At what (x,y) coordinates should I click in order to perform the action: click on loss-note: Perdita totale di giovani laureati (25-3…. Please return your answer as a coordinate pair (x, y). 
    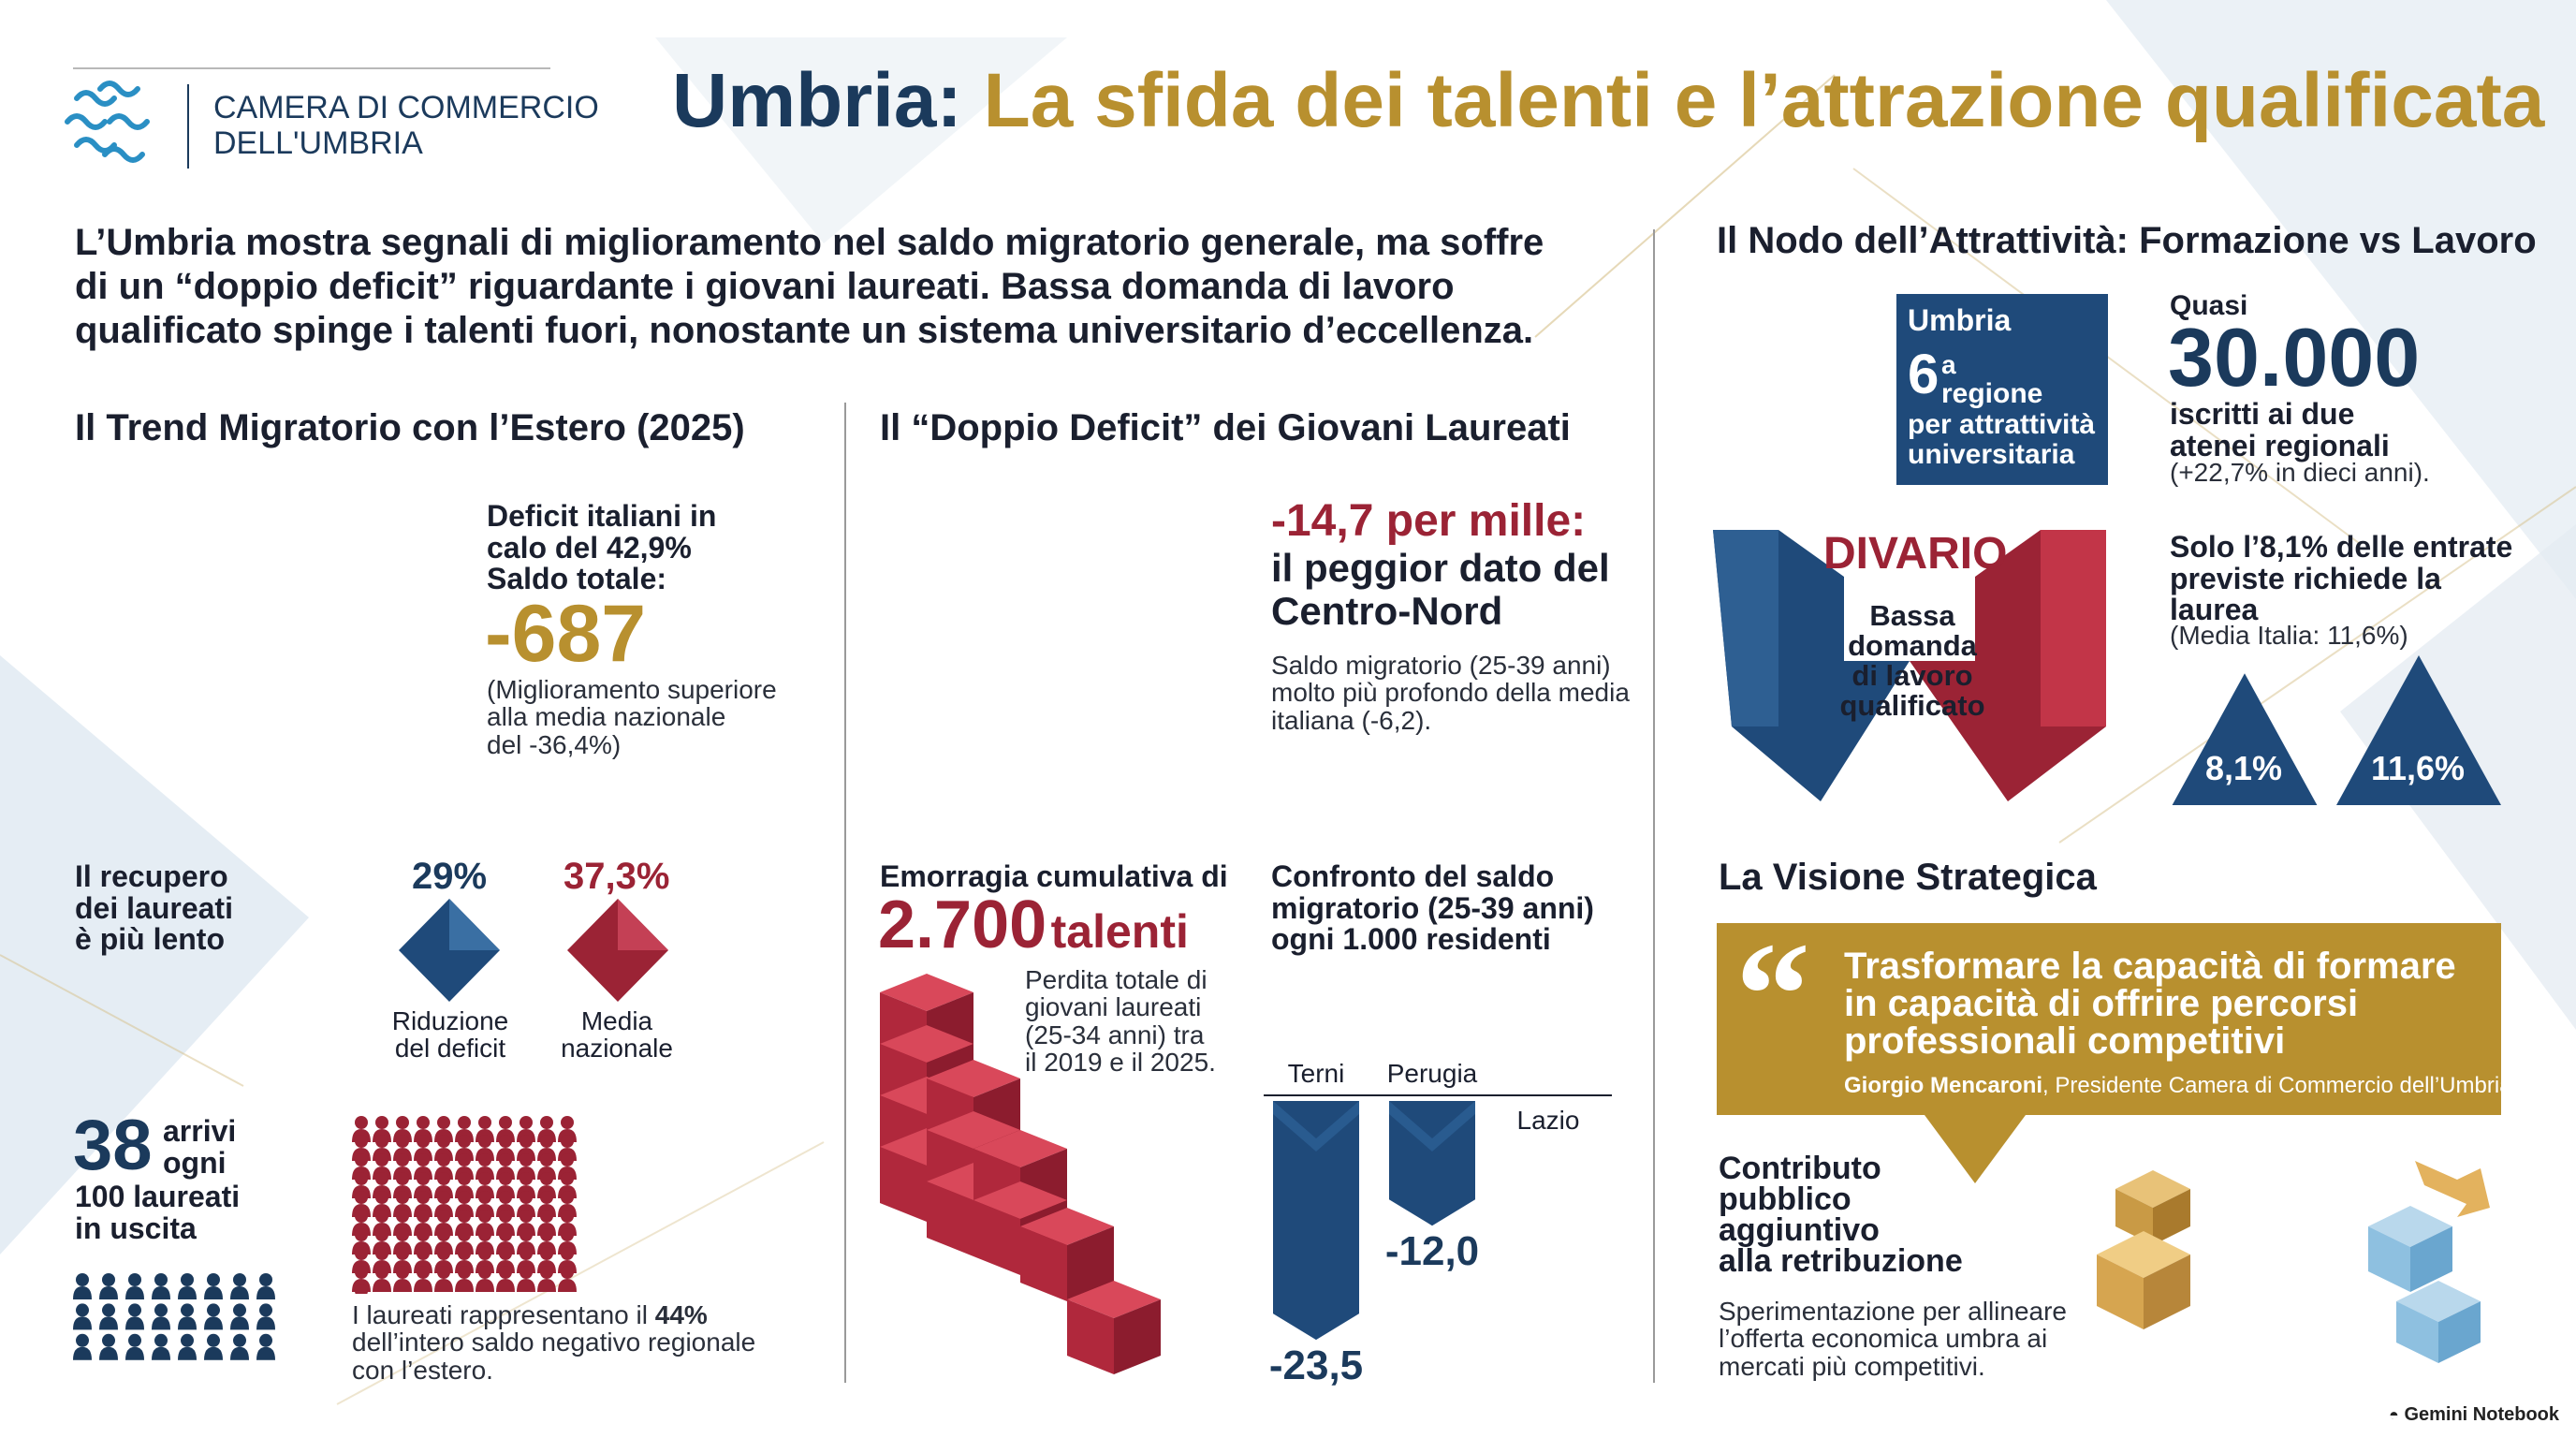
    Looking at the image, I should click on (1120, 1022).